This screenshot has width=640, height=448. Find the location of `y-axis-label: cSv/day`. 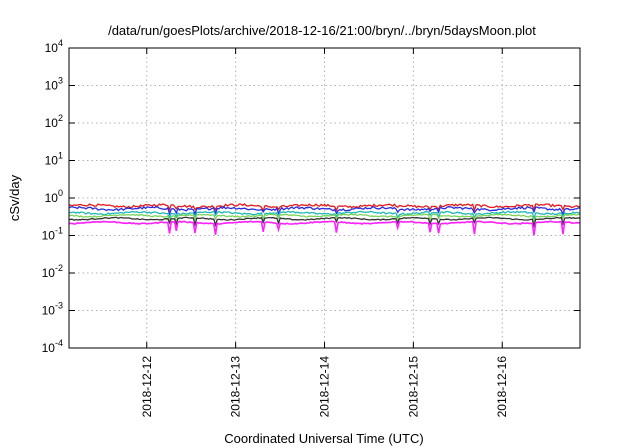

y-axis-label: cSv/day is located at coordinates (14, 197).